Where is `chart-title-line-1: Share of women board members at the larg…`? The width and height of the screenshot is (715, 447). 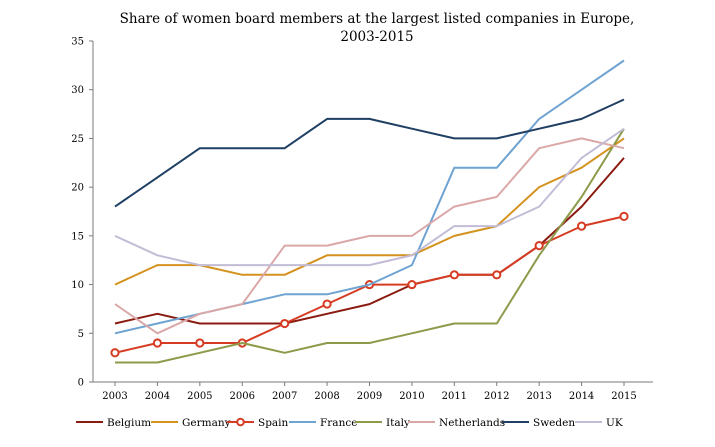
chart-title-line-1: Share of women board members at the larg… is located at coordinates (377, 19).